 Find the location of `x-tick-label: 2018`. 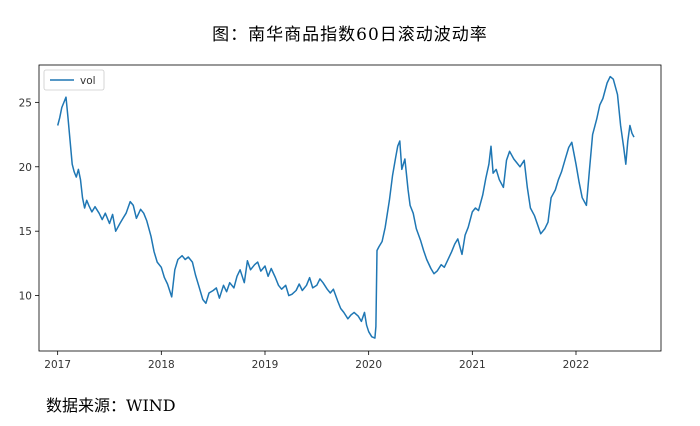

x-tick-label: 2018 is located at coordinates (161, 365).